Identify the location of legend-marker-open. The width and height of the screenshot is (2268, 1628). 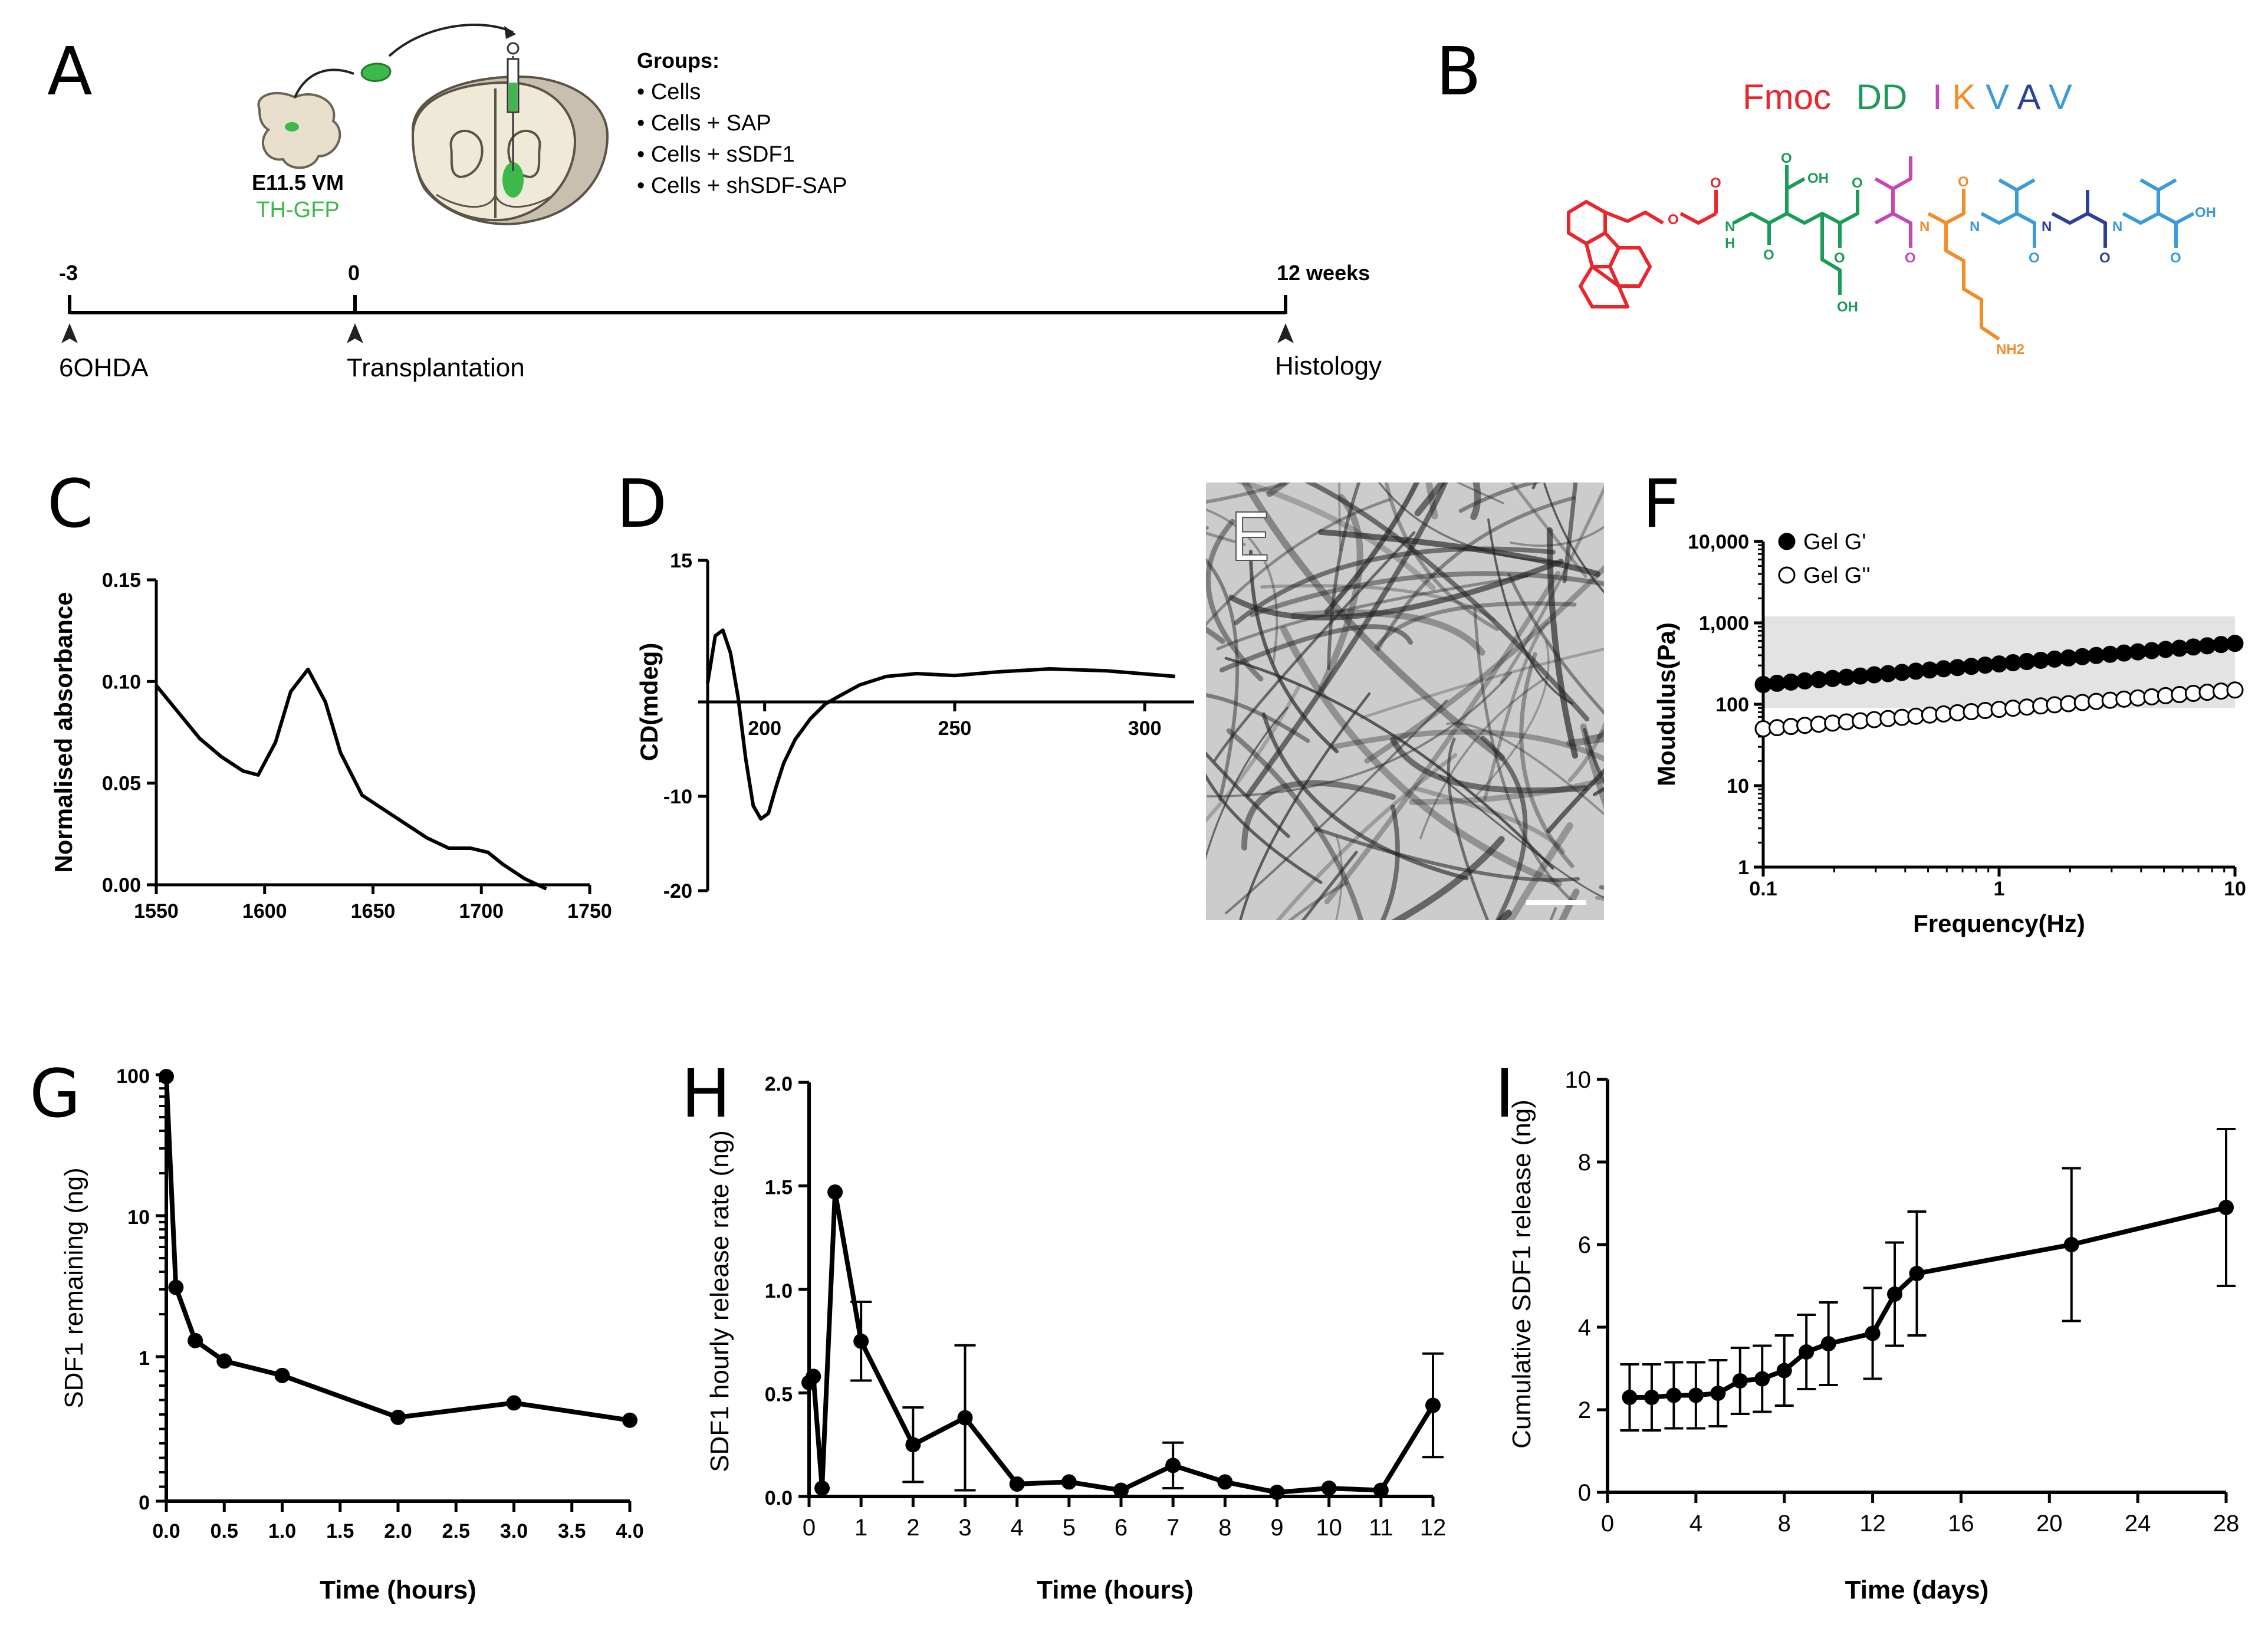
(1787, 575).